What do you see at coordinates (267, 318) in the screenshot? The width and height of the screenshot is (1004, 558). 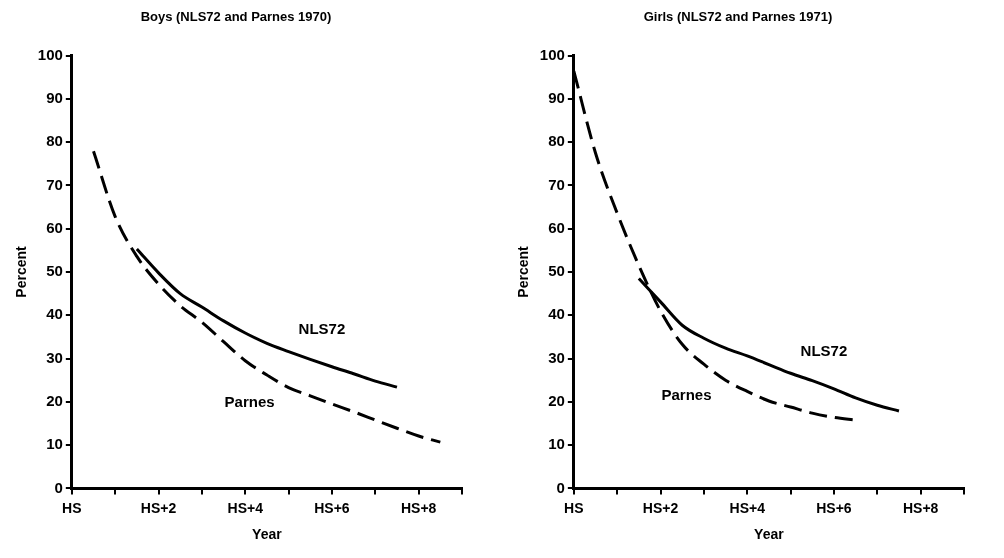 I see `line-series` at bounding box center [267, 318].